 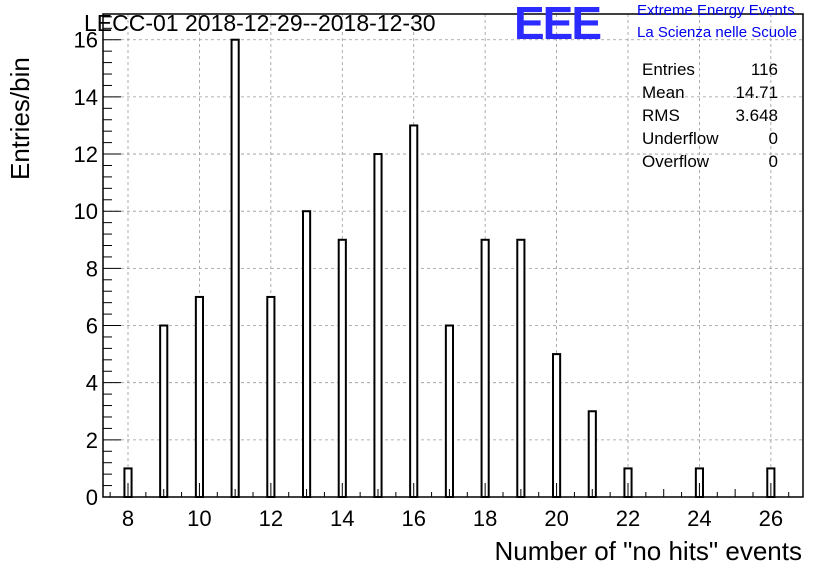 What do you see at coordinates (628, 518) in the screenshot?
I see `x-tick-label: 22` at bounding box center [628, 518].